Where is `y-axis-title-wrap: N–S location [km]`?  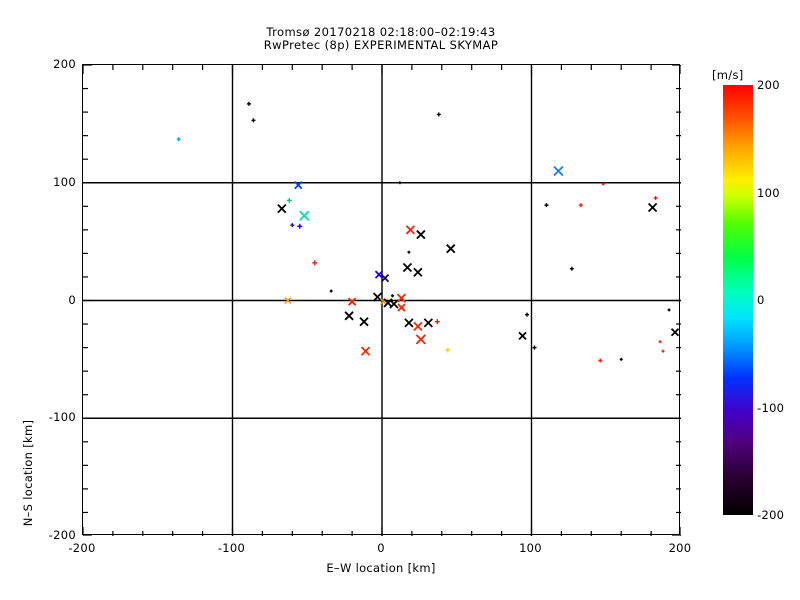
y-axis-title-wrap: N–S location [km] is located at coordinates (23, 373).